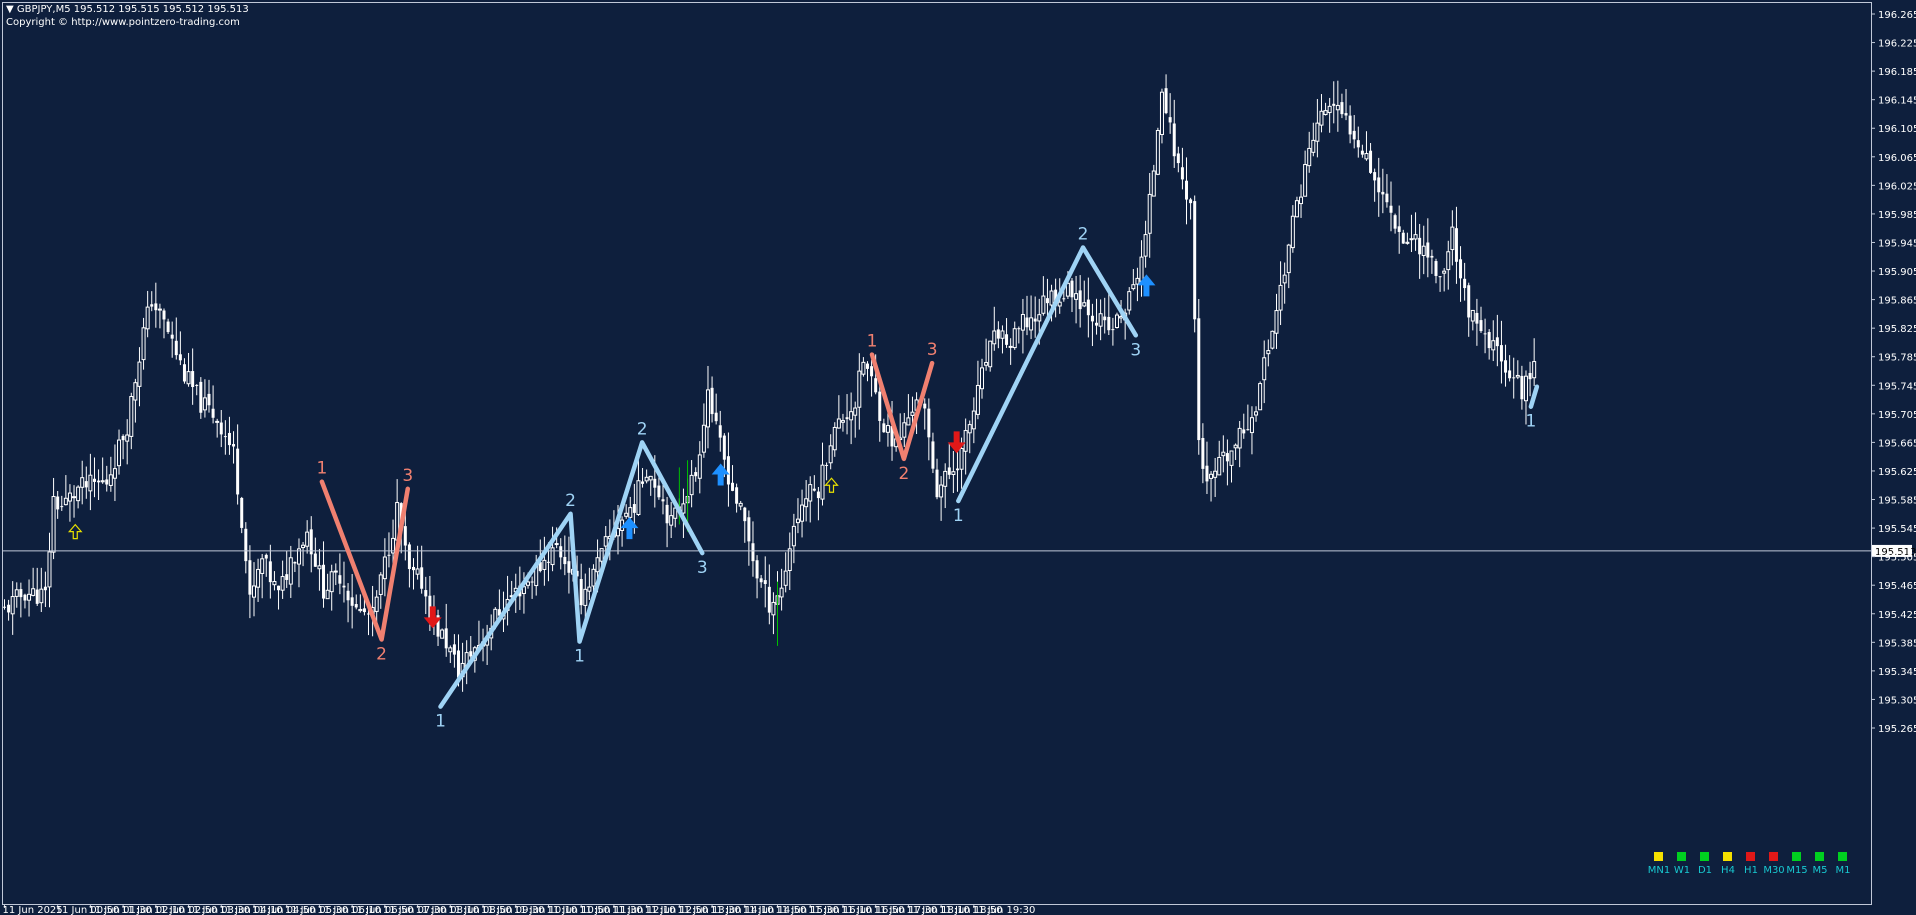 The height and width of the screenshot is (915, 1916). Describe the element at coordinates (958, 516) in the screenshot. I see `wave-point-label: 1` at that location.